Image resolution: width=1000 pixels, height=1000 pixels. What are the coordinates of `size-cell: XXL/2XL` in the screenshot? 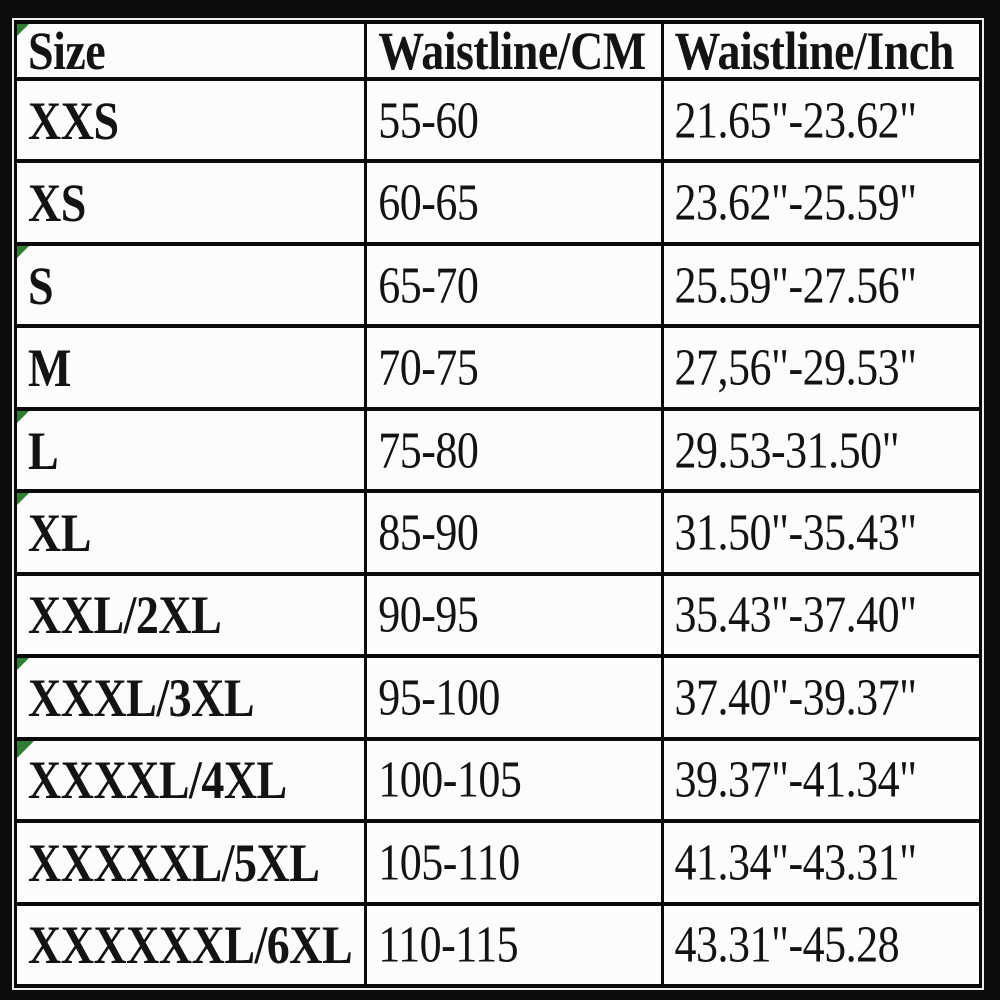 It's located at (190, 615).